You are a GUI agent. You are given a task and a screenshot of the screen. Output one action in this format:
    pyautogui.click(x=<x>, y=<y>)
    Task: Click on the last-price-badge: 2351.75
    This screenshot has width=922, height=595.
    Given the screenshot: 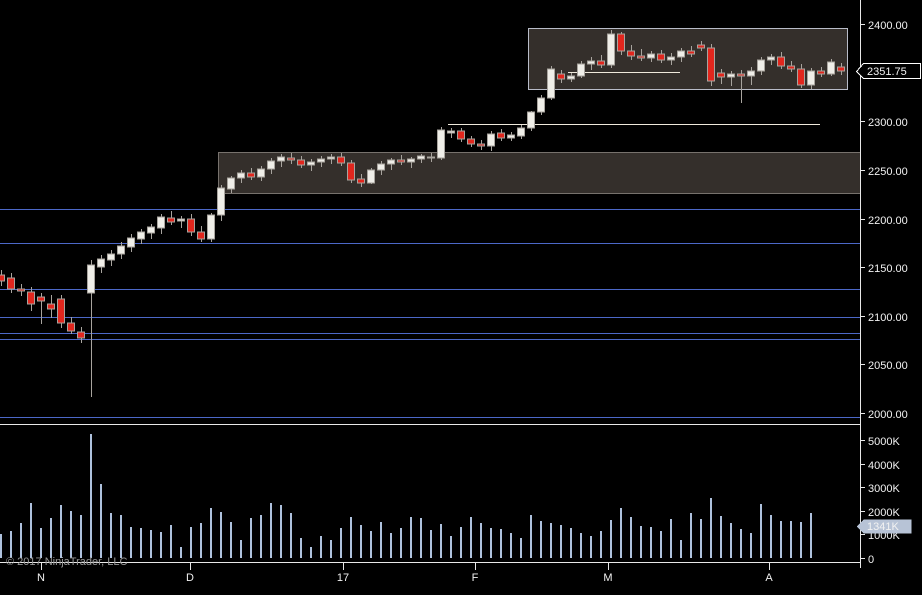 What is the action you would take?
    pyautogui.click(x=888, y=71)
    